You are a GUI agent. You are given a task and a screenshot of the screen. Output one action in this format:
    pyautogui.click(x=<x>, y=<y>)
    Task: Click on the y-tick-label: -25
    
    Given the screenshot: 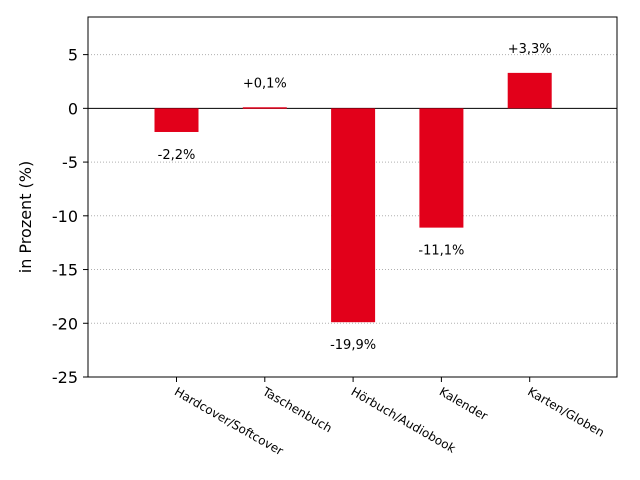 What is the action you would take?
    pyautogui.click(x=65, y=377)
    